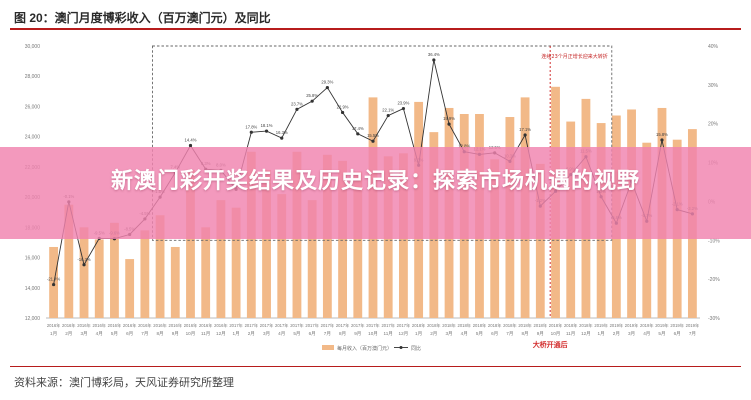 Image resolution: width=751 pixels, height=400 pixels. I want to click on y-right-tick-label: 40%, so click(713, 47).